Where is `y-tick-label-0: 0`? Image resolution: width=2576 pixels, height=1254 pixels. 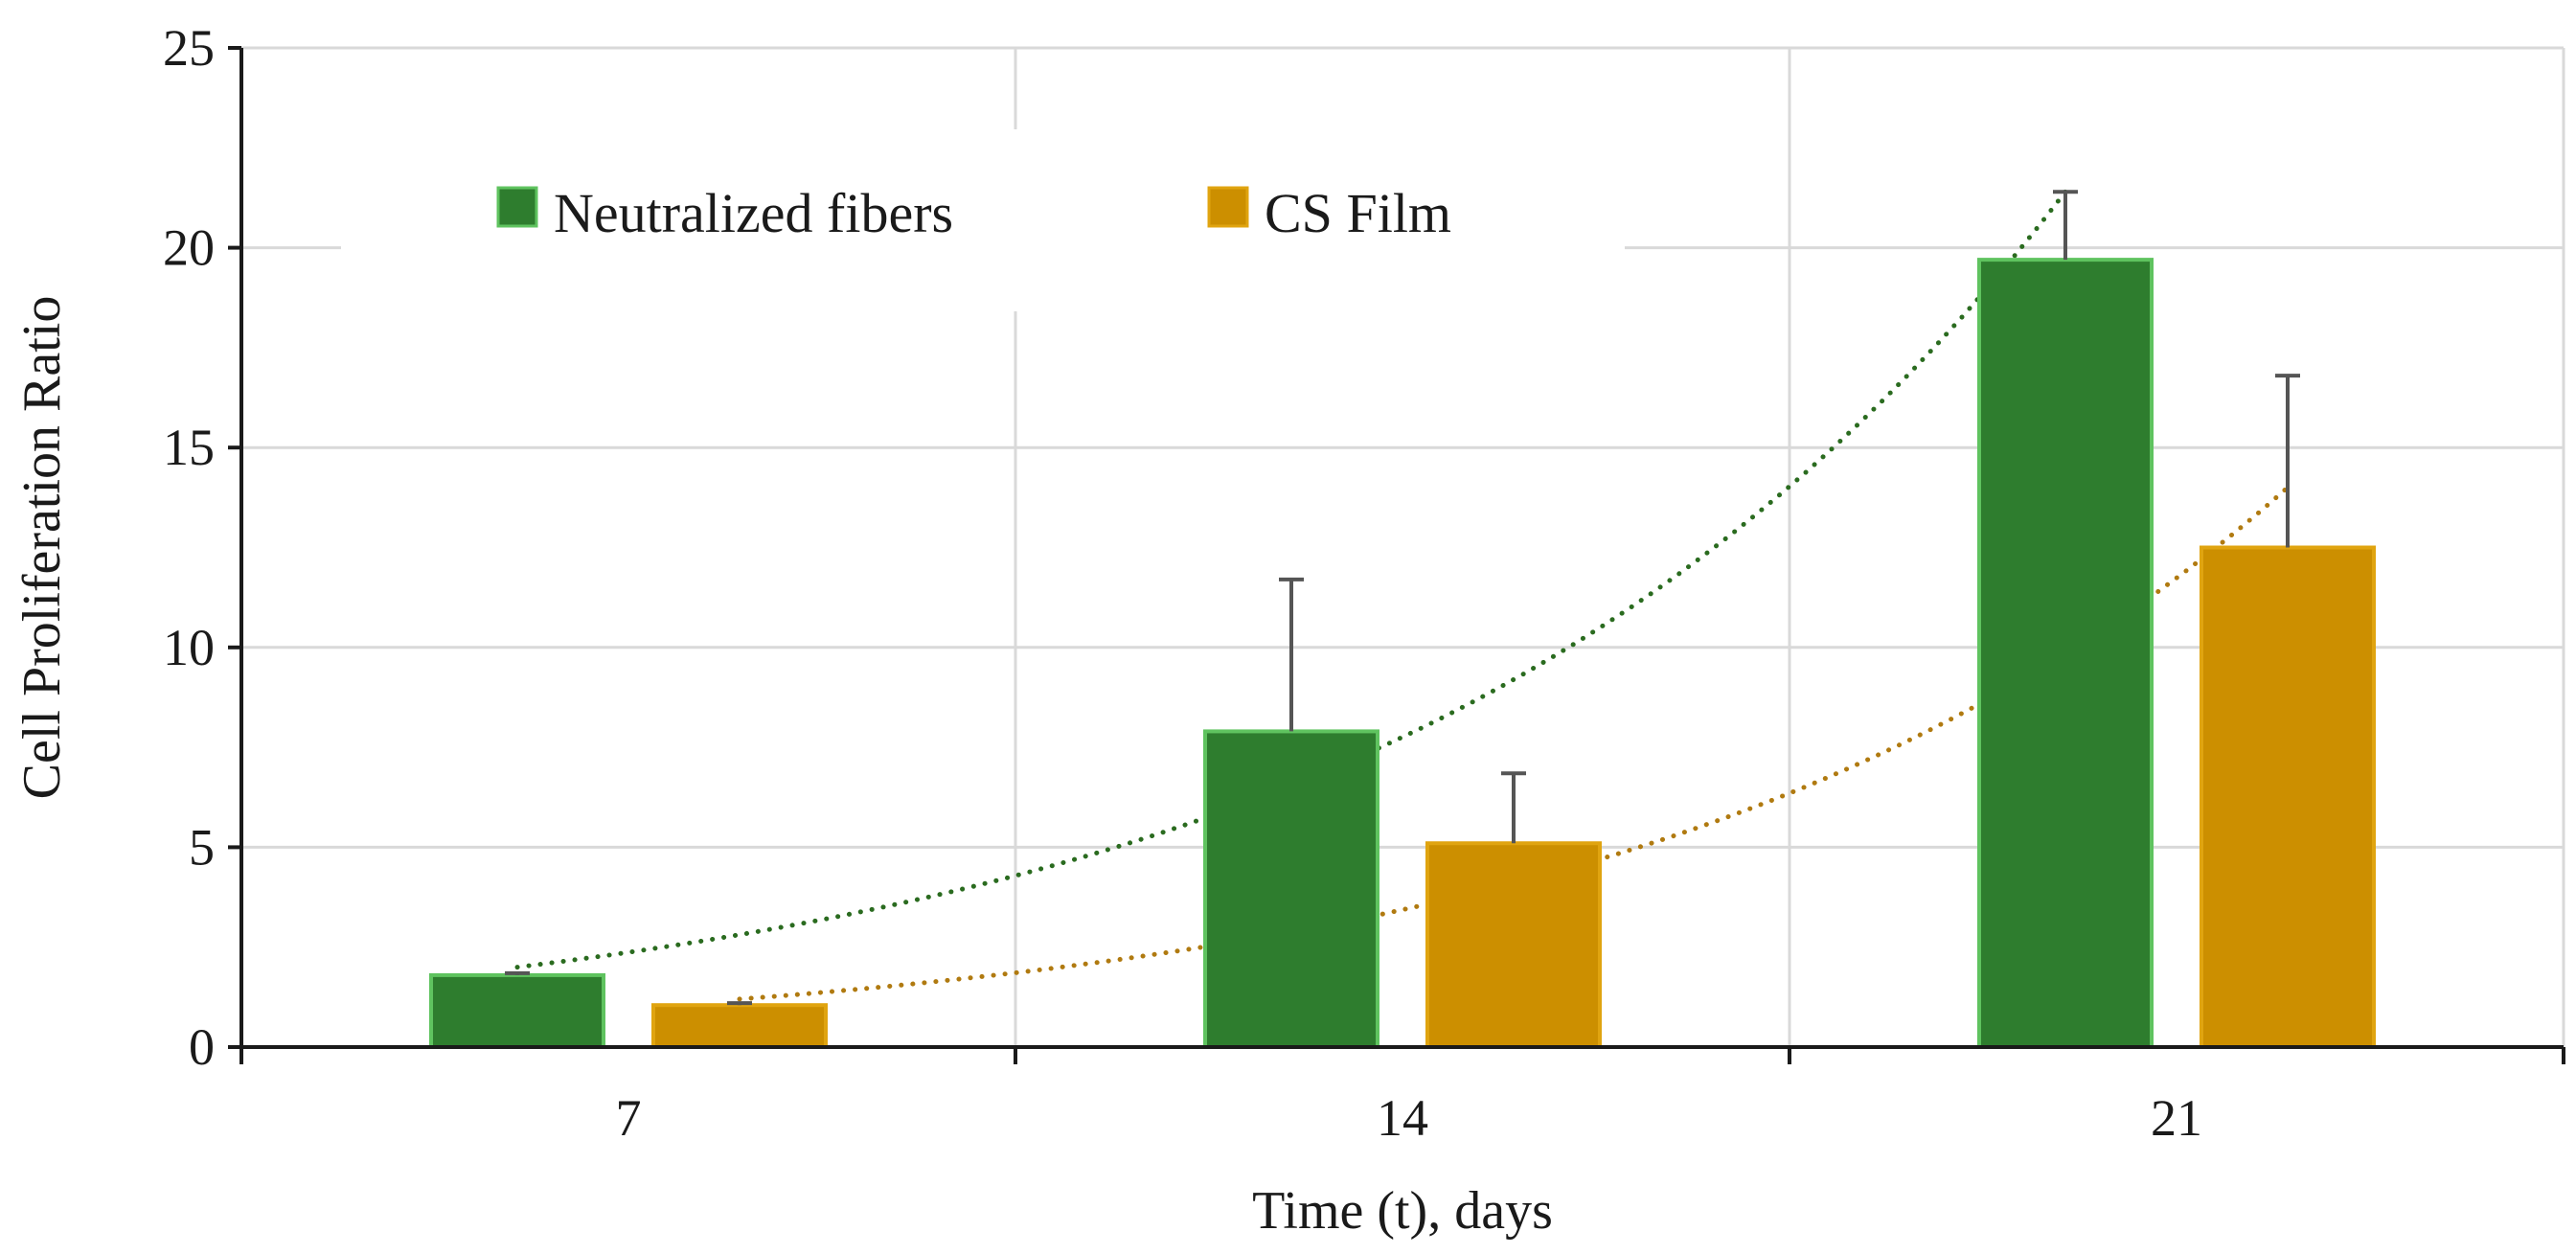 y-tick-label-0: 0 is located at coordinates (202, 1047).